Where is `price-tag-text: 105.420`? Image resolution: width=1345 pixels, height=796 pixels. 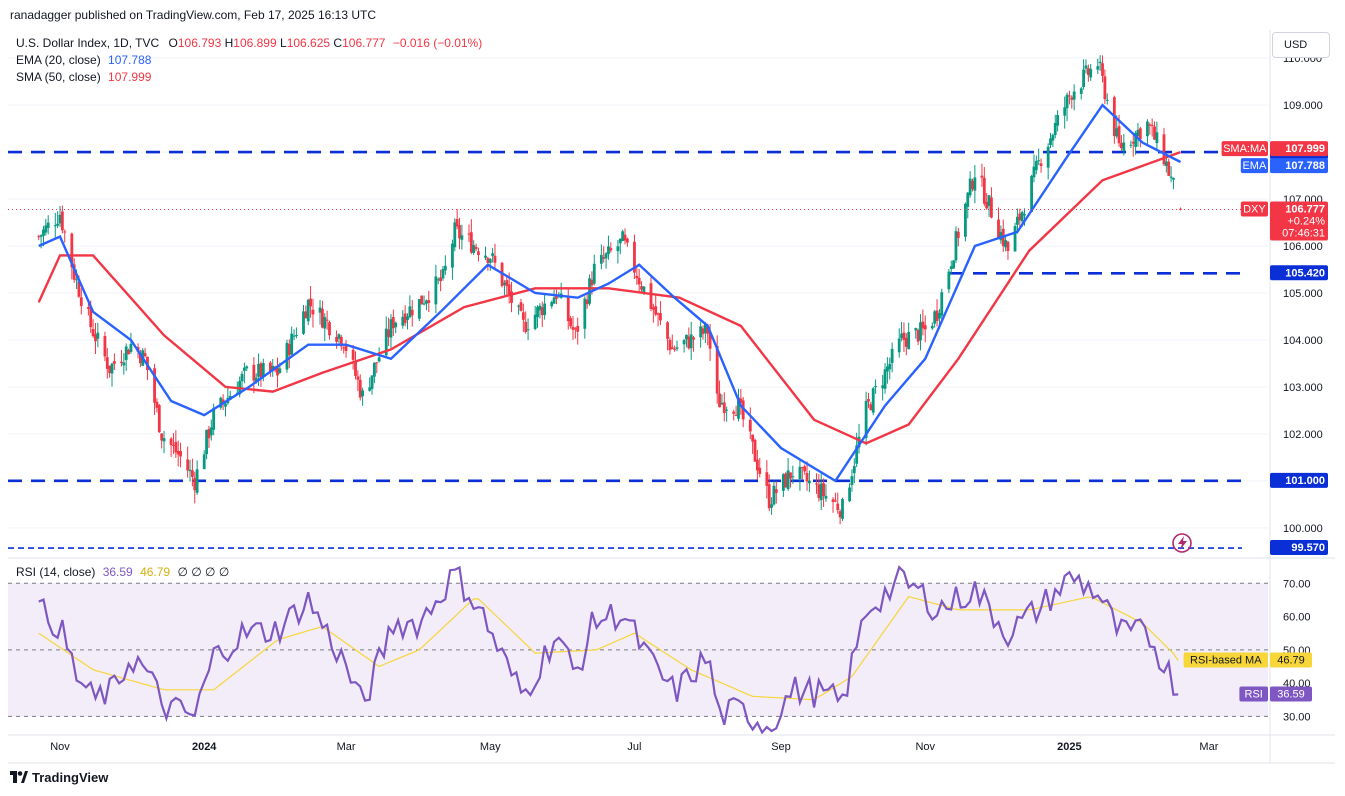 price-tag-text: 105.420 is located at coordinates (1305, 273).